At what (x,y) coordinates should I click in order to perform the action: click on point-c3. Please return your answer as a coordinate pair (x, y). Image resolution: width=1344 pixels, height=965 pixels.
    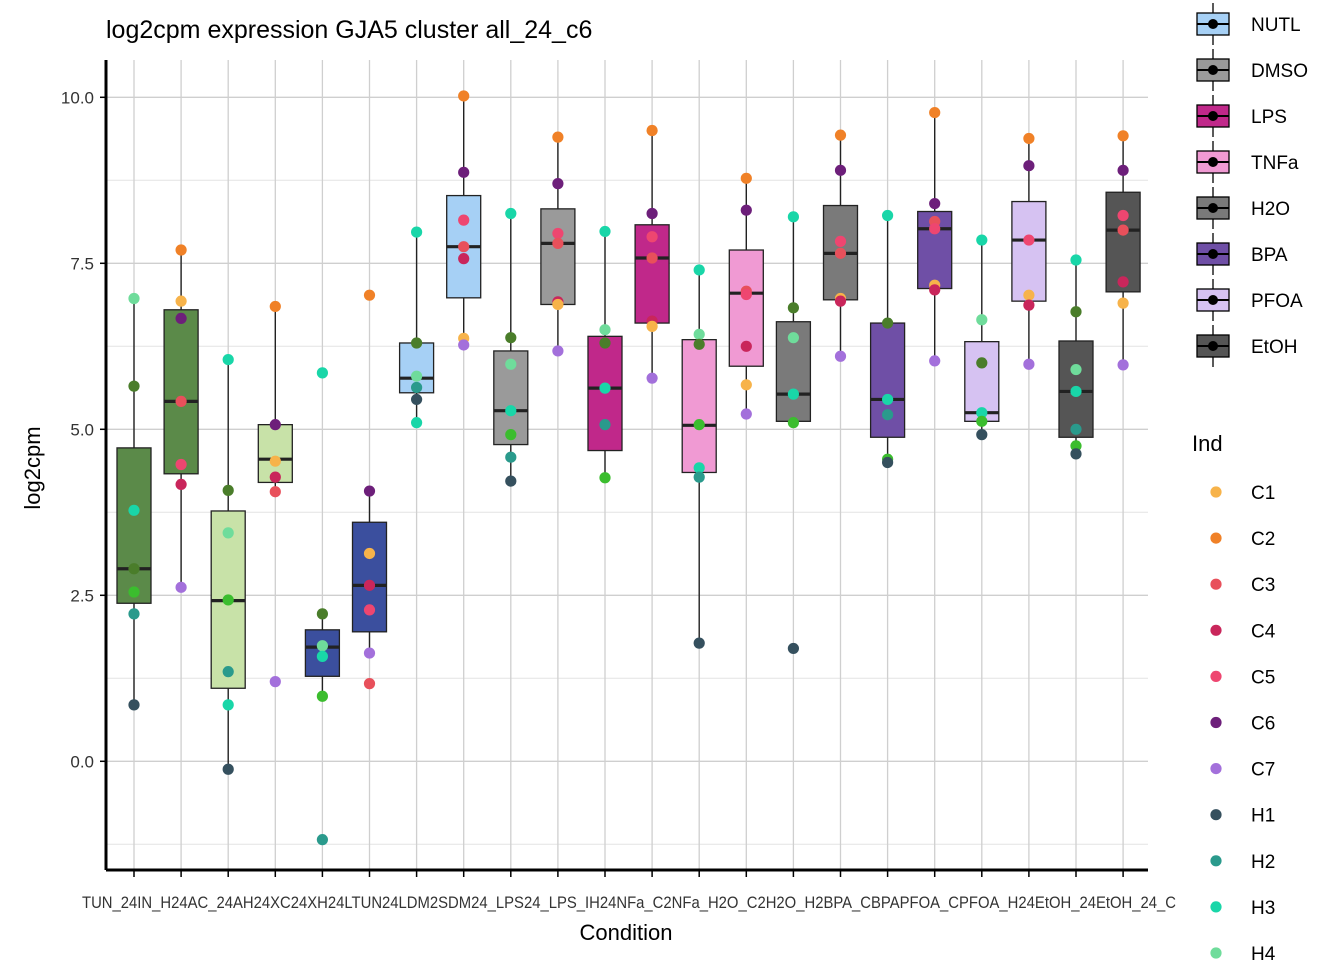
    Looking at the image, I should click on (652, 258).